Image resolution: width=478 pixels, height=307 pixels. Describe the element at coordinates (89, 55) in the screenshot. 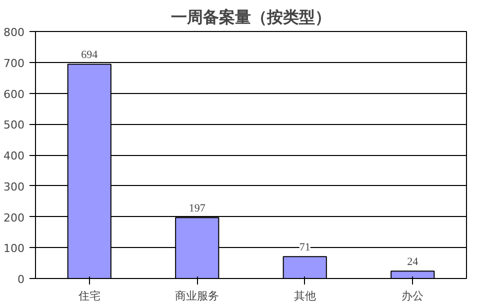

I see `data-label: 694` at that location.